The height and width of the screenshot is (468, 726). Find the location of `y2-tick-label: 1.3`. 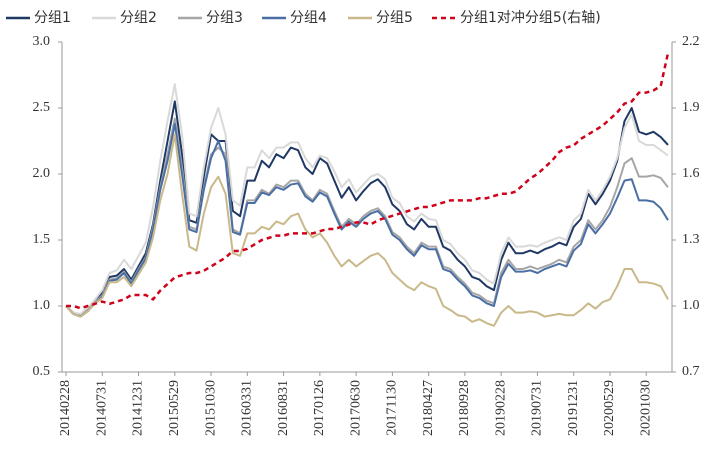

y2-tick-label: 1.3 is located at coordinates (691, 239).